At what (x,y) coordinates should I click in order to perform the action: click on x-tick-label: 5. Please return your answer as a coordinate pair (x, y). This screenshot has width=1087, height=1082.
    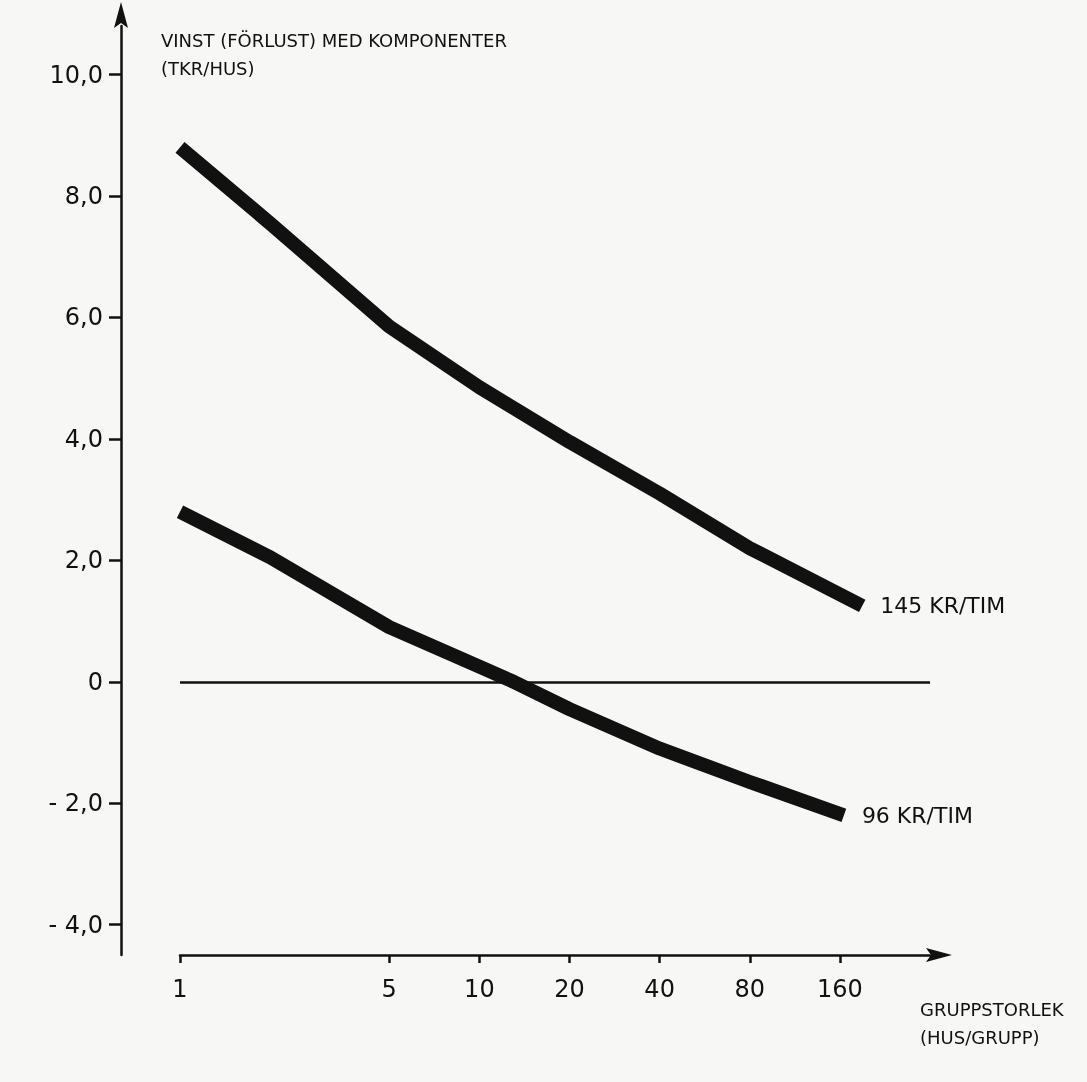
    Looking at the image, I should click on (389, 989).